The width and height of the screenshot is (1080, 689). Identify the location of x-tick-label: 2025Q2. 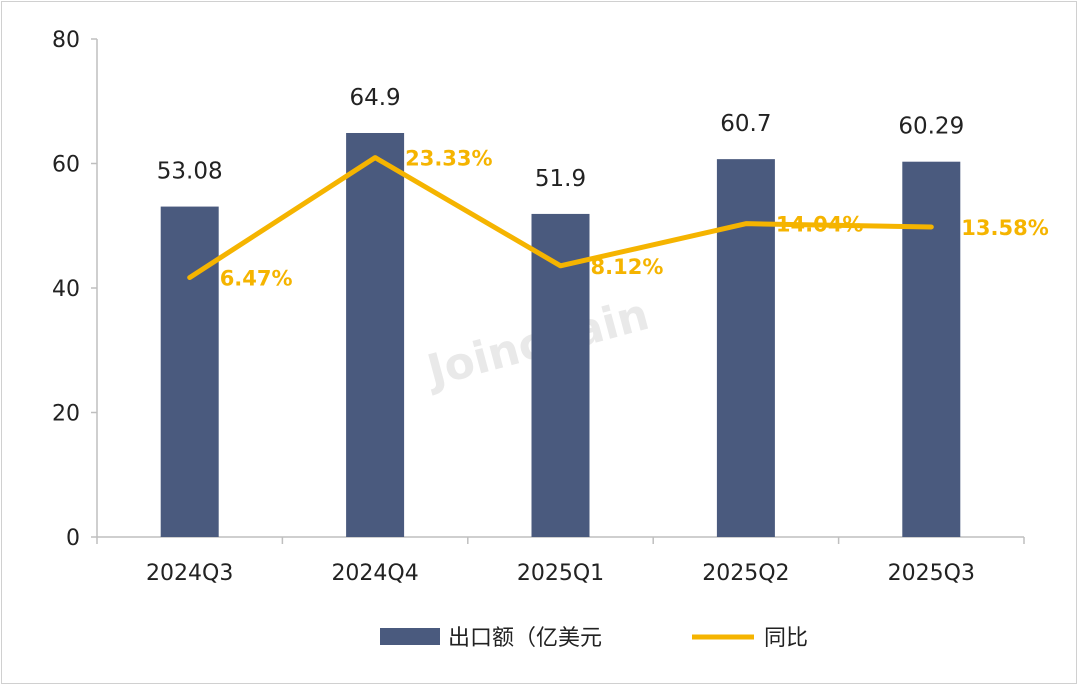
(745, 573).